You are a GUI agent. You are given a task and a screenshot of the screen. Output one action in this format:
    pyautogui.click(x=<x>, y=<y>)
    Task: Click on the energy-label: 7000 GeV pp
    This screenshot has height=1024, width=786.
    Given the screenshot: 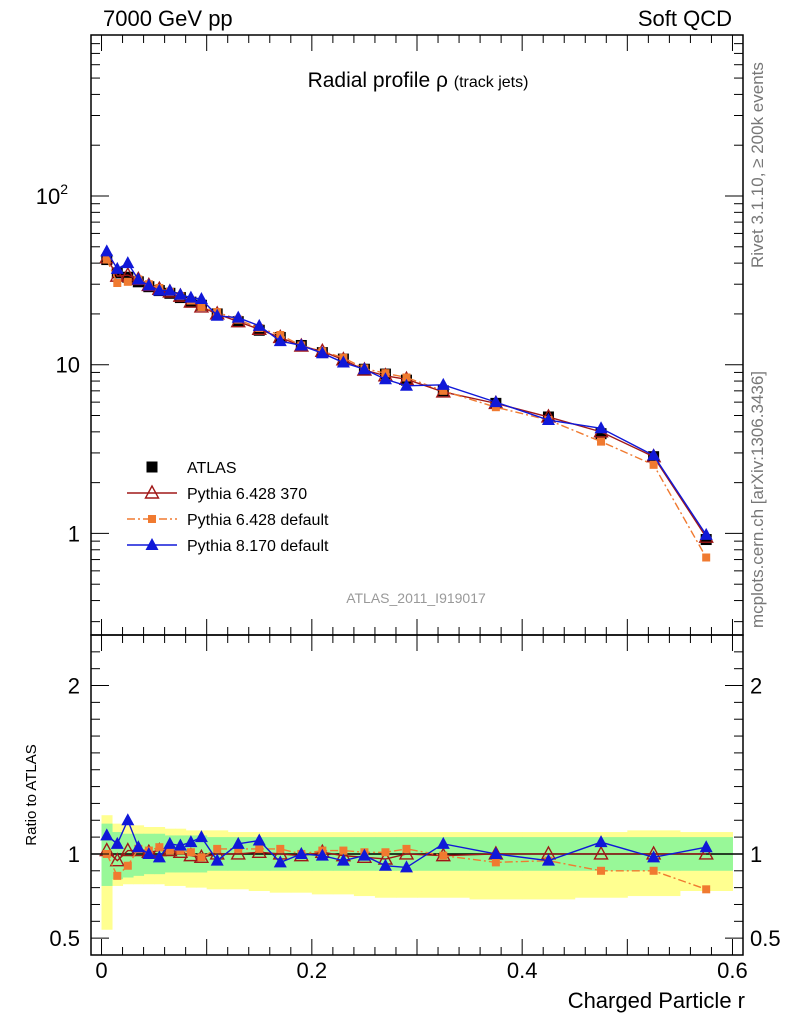 What is the action you would take?
    pyautogui.click(x=168, y=18)
    